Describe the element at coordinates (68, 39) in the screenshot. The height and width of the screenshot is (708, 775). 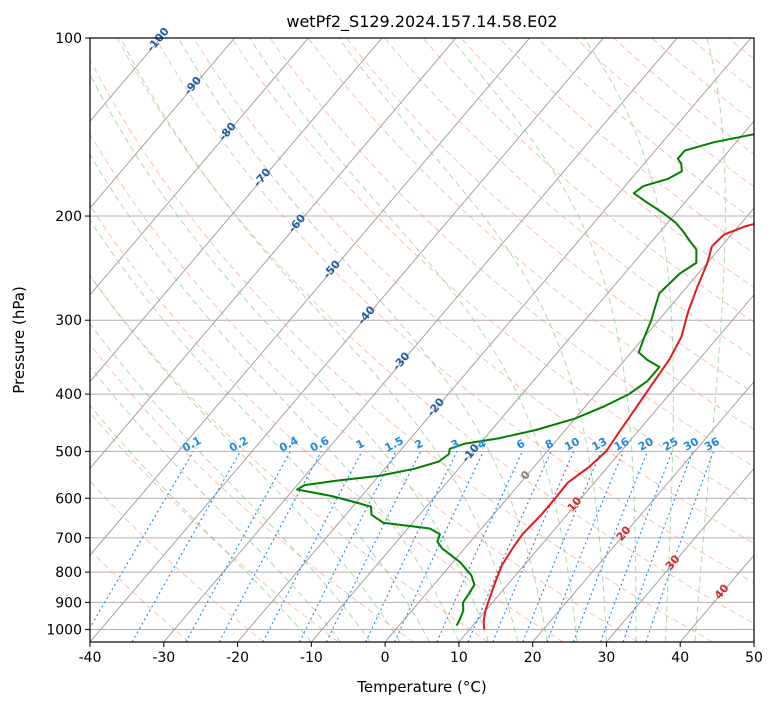
I see `y-tick-label: 100` at that location.